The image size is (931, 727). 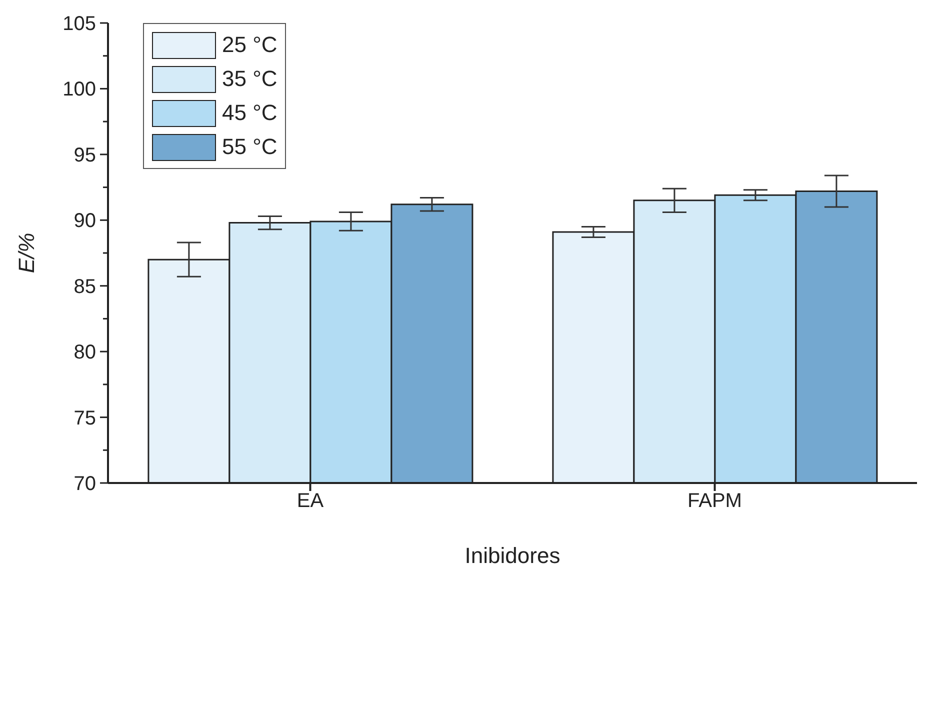 What do you see at coordinates (250, 45) in the screenshot?
I see `legend-label: 25 °C` at bounding box center [250, 45].